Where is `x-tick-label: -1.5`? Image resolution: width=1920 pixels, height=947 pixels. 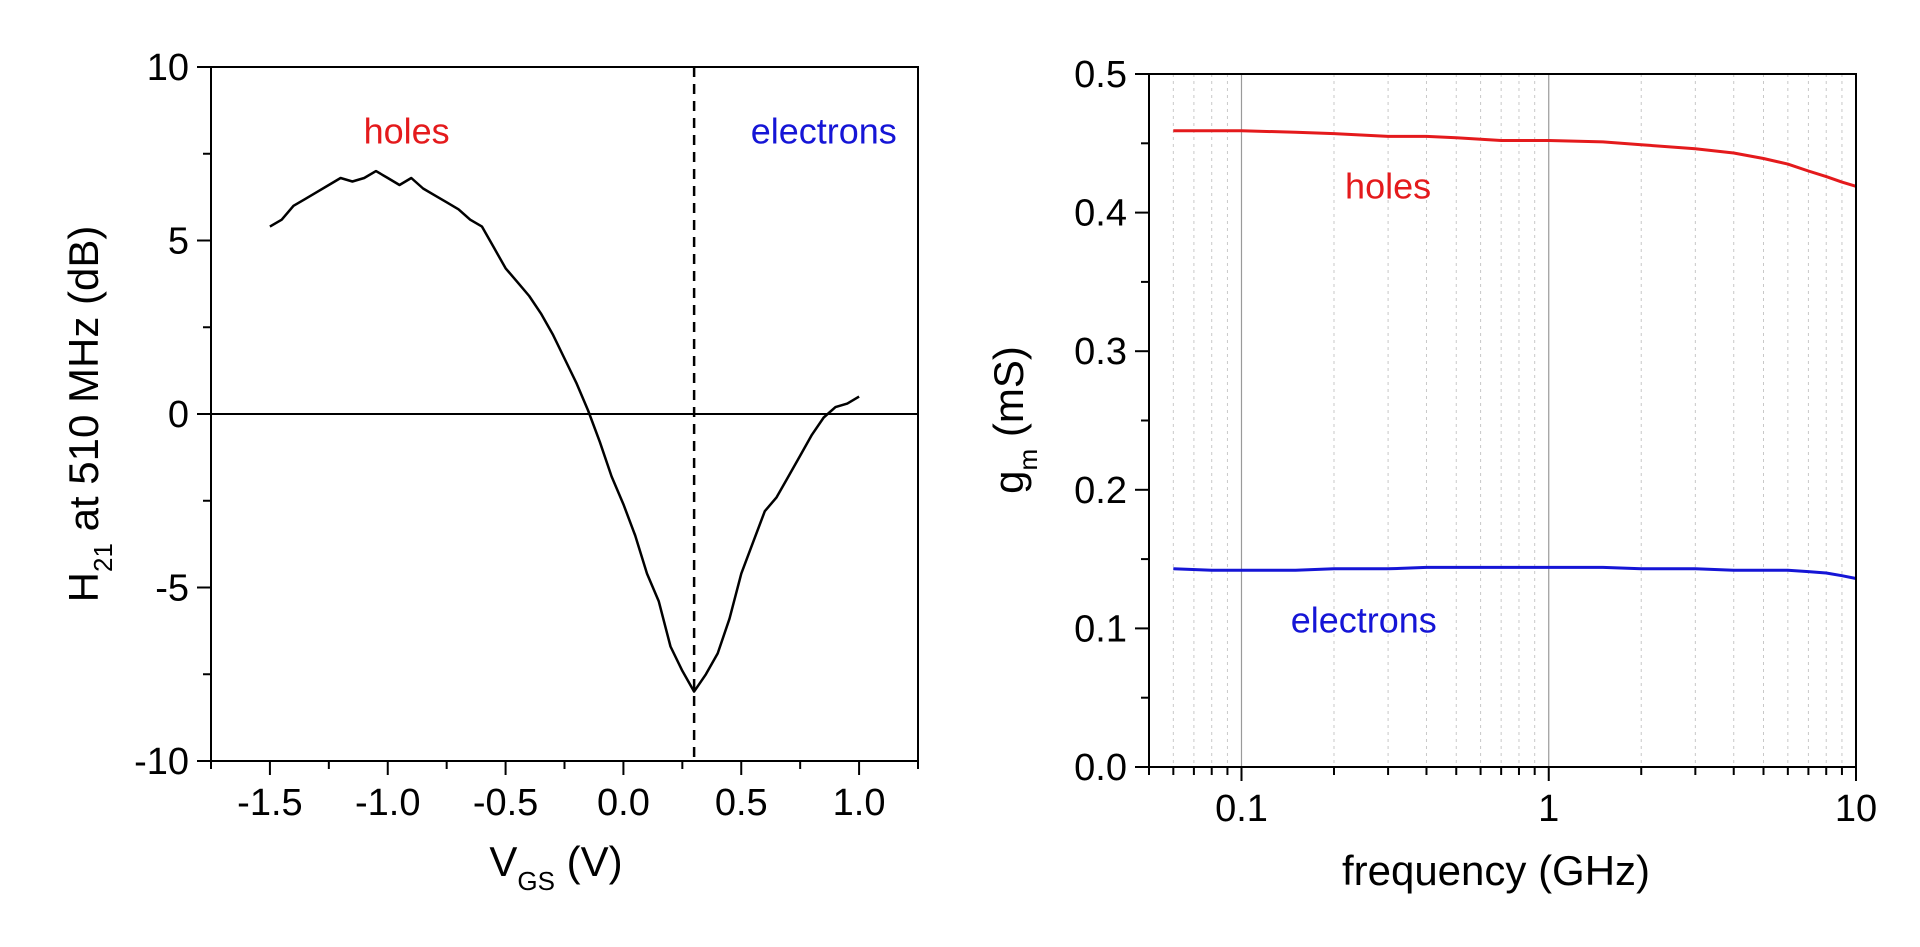 x-tick-label: -1.5 is located at coordinates (269, 803).